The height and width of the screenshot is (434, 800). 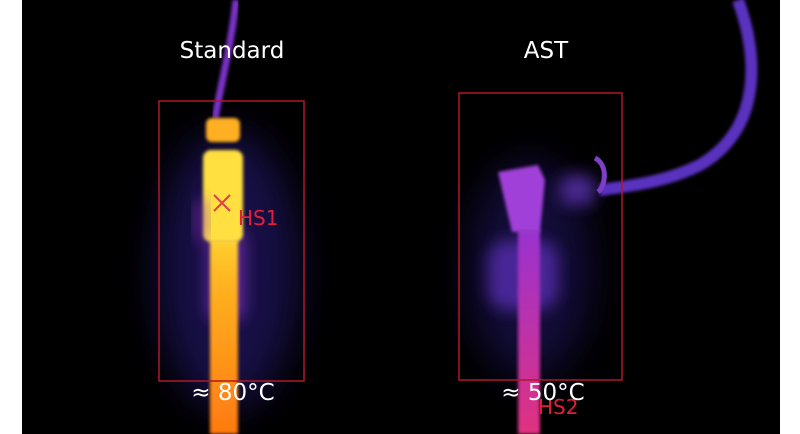 I want to click on hotspot-label: HS2, so click(x=558, y=407).